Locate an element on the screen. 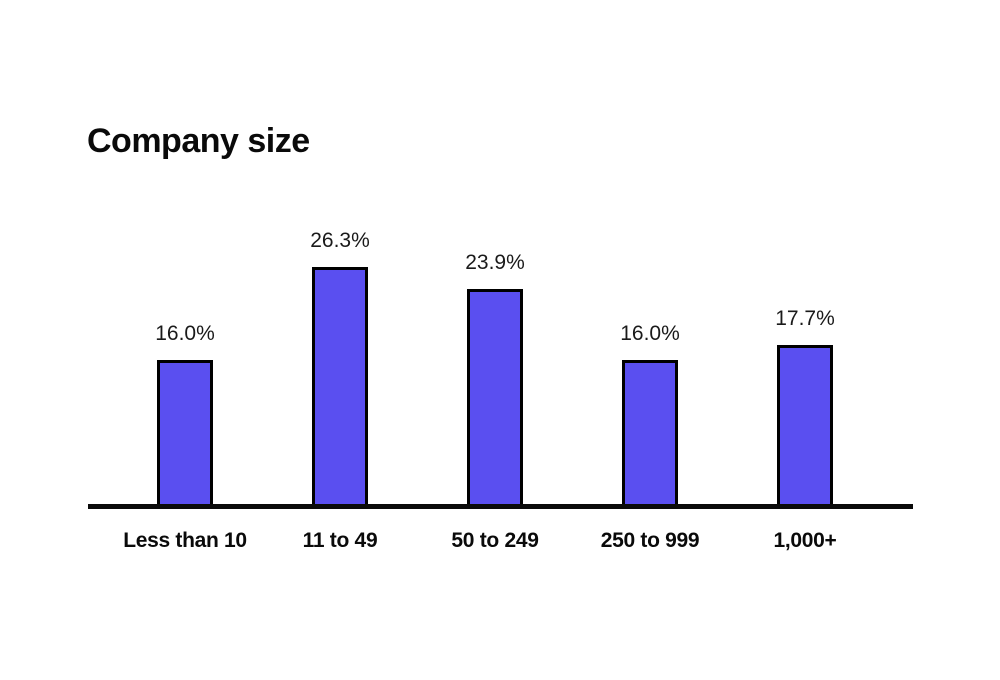 This screenshot has width=1000, height=680. x-axis-label-1: Less than 10 is located at coordinates (185, 540).